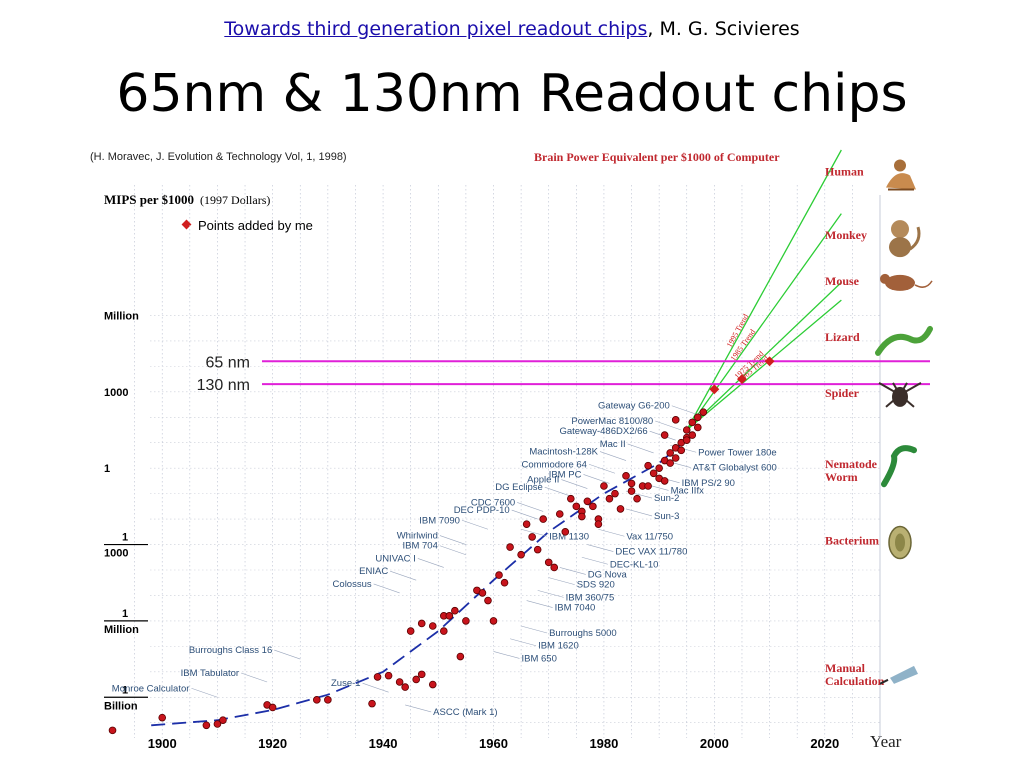  Describe the element at coordinates (539, 658) in the screenshot. I see `machine-label: IBM 650` at that location.